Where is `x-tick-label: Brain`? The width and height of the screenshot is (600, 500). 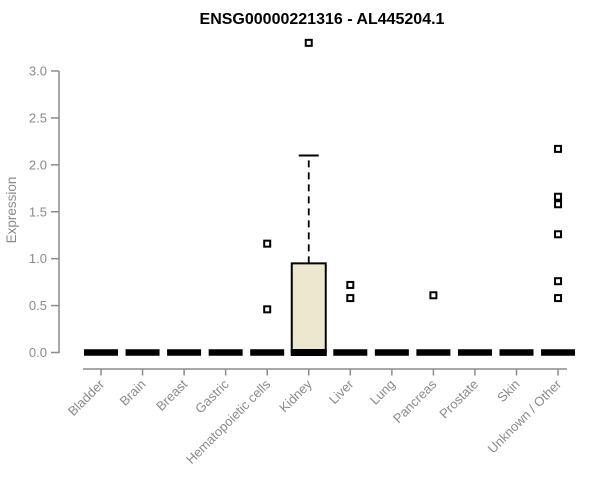
x-tick-label: Brain is located at coordinates (133, 393).